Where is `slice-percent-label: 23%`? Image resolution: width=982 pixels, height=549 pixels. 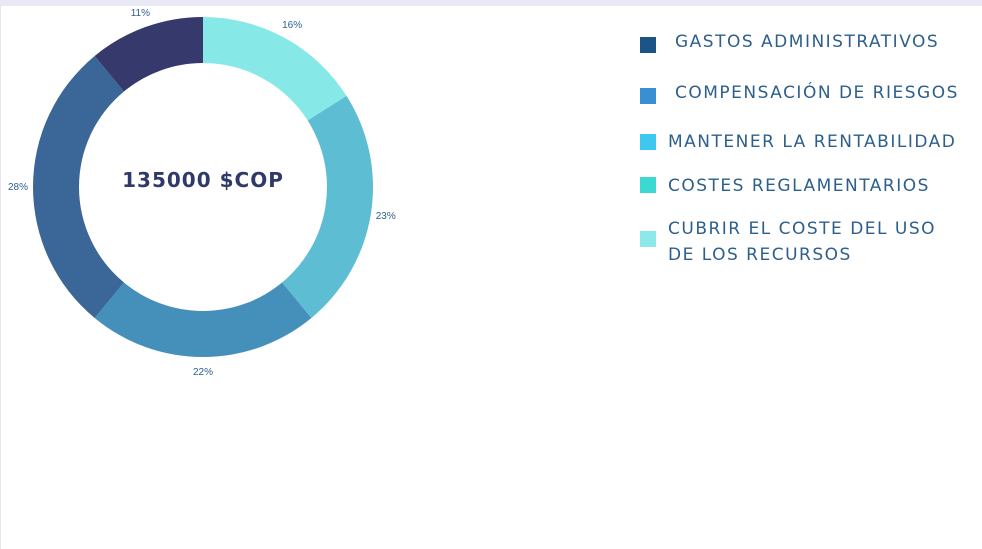 slice-percent-label: 23% is located at coordinates (386, 216).